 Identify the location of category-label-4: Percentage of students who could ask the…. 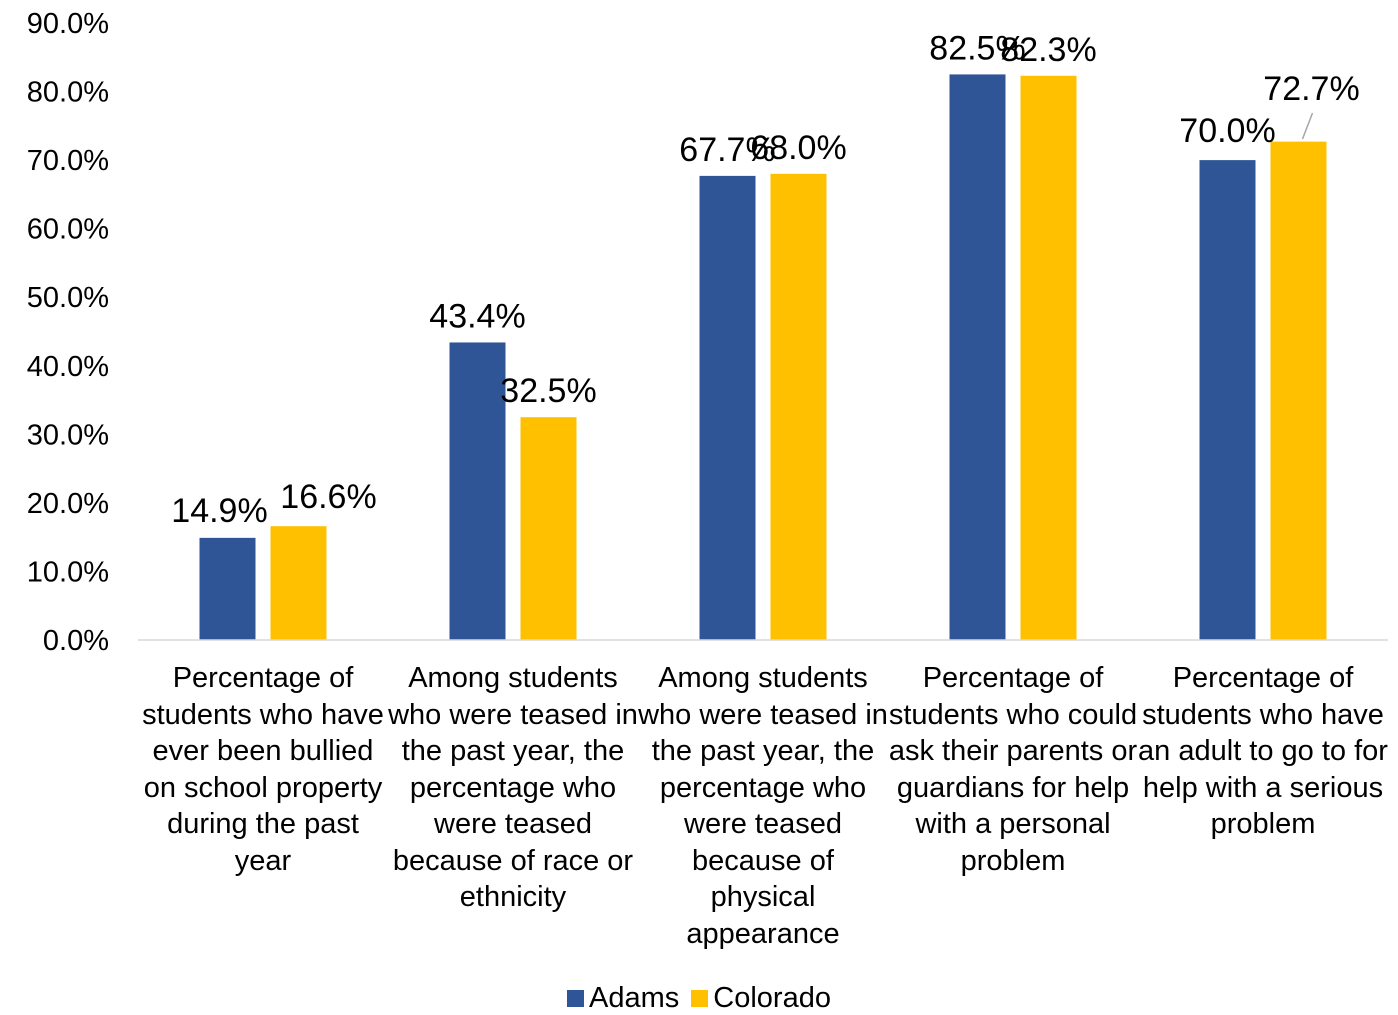
(1013, 769).